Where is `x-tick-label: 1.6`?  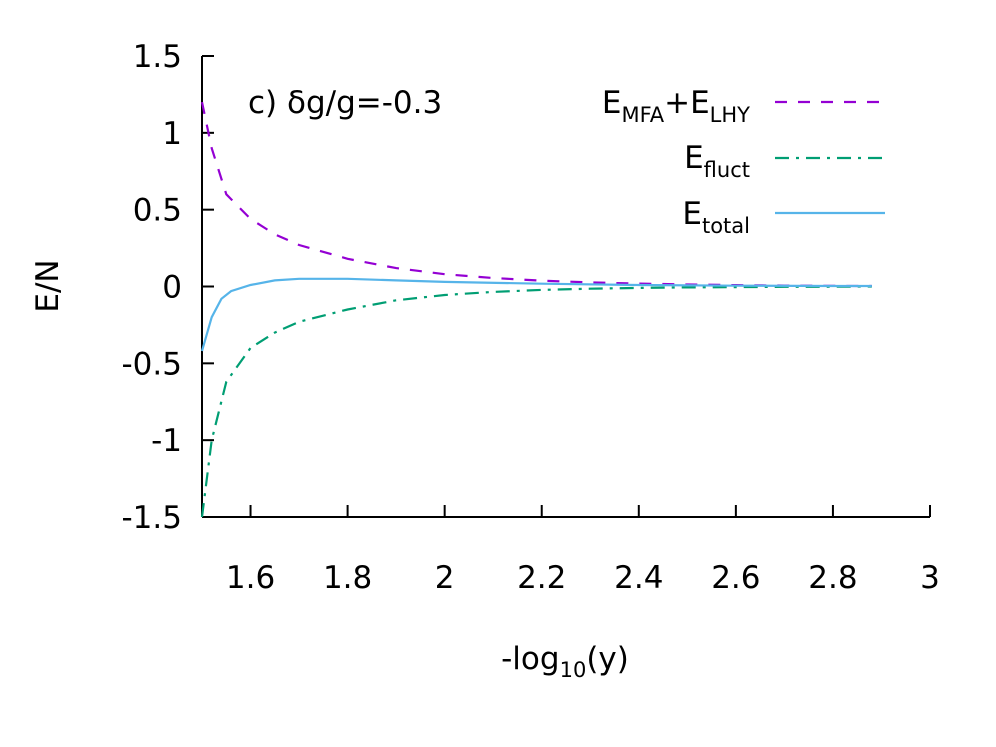 x-tick-label: 1.6 is located at coordinates (250, 578).